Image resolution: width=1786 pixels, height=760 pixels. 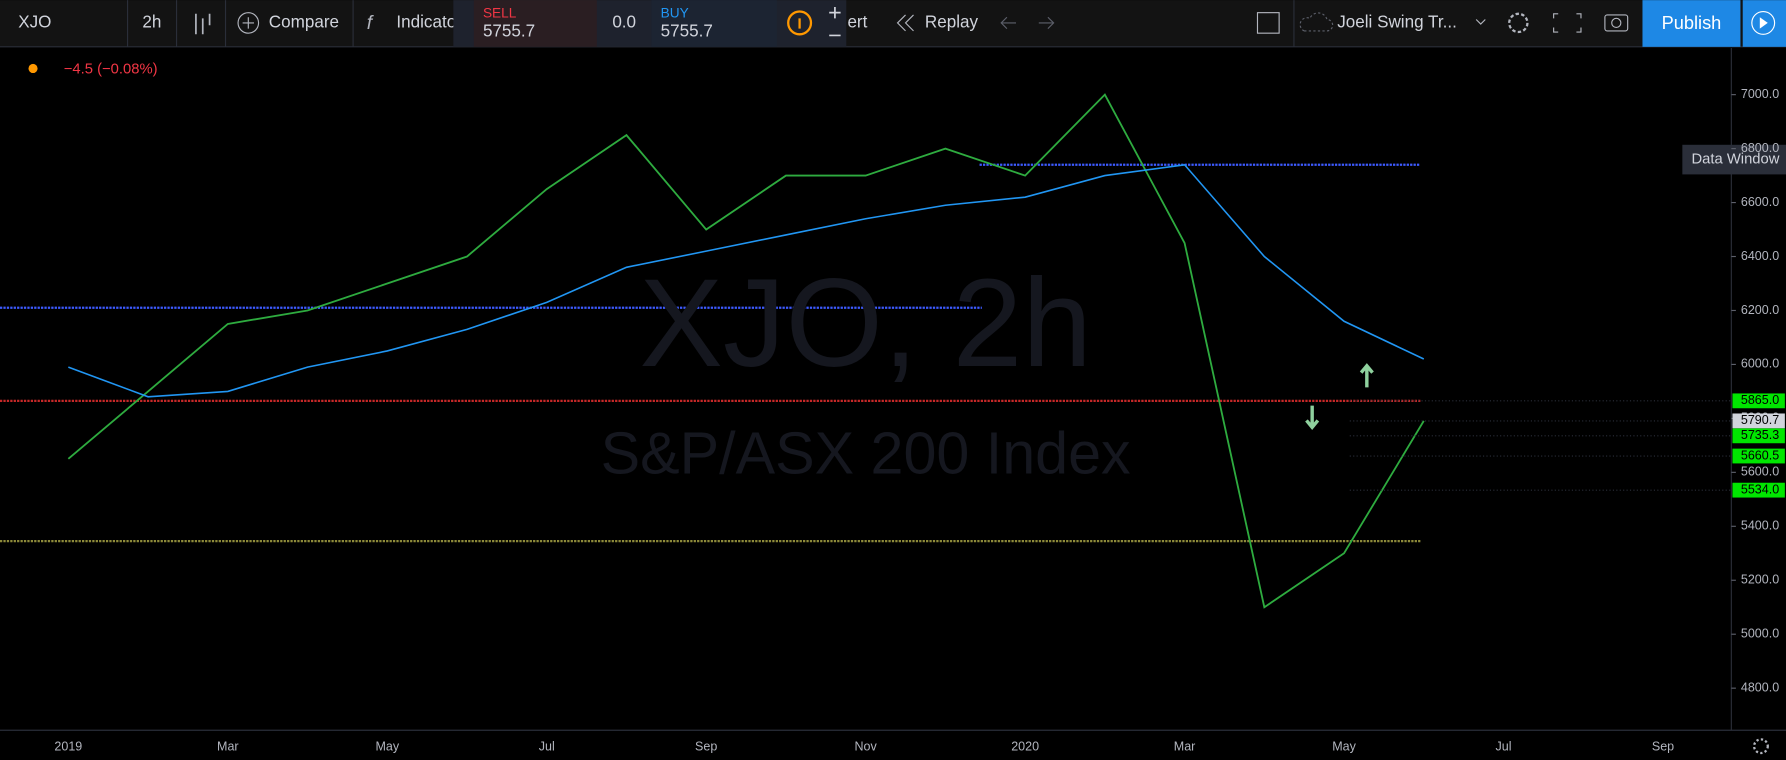 I want to click on layout-icon, so click(x=1268, y=23).